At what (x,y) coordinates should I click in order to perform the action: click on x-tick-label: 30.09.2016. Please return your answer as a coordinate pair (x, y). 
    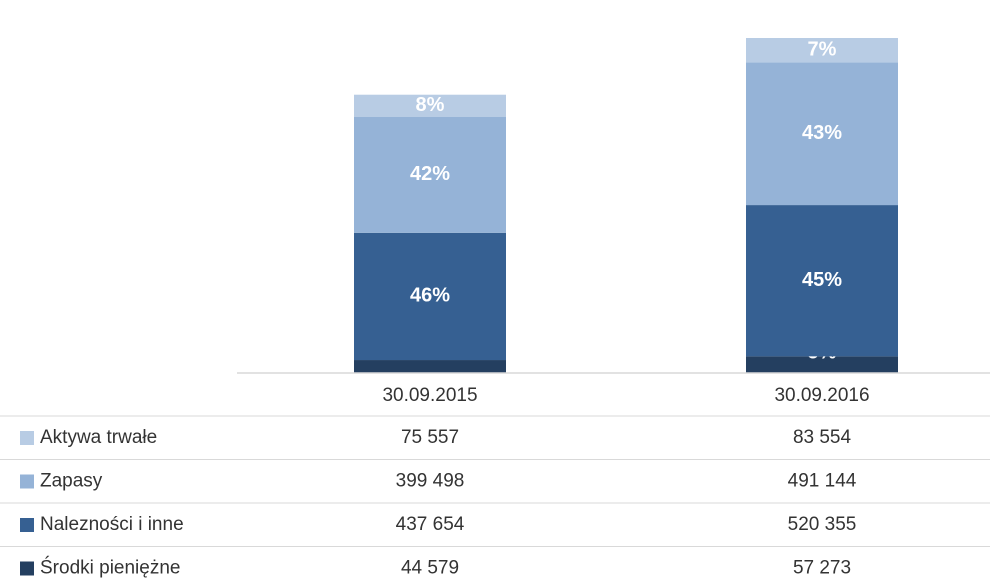
    Looking at the image, I should click on (821, 395).